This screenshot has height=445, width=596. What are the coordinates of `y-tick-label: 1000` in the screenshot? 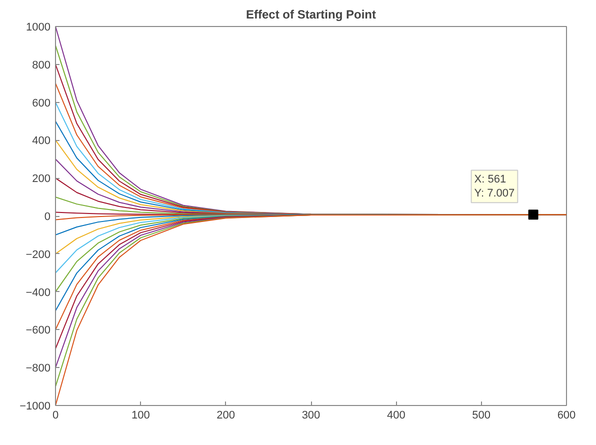 It's located at (38, 28).